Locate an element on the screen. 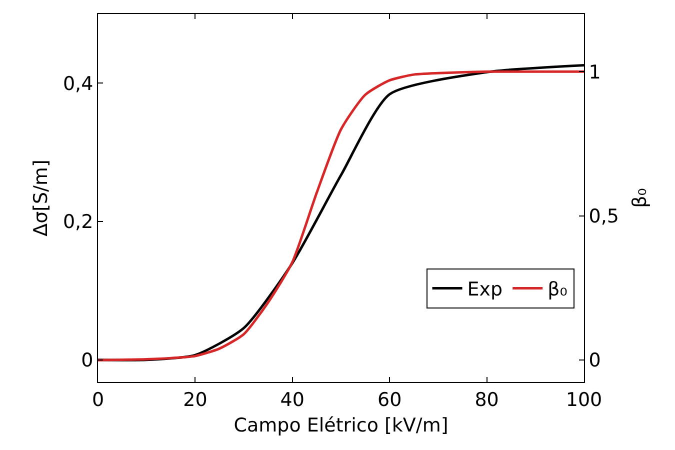  x-tick-label: 80 is located at coordinates (486, 399).